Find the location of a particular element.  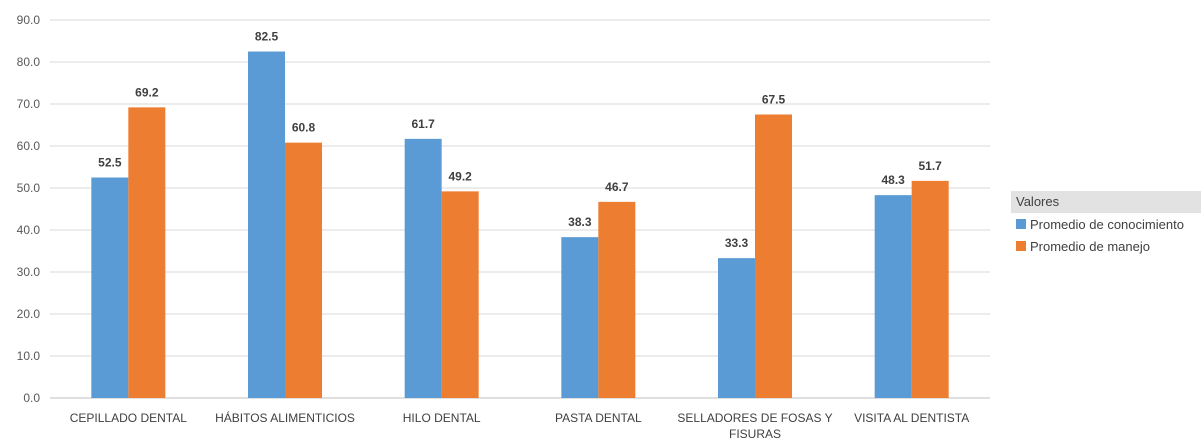

y-tick-label: 90.0 is located at coordinates (29, 20).